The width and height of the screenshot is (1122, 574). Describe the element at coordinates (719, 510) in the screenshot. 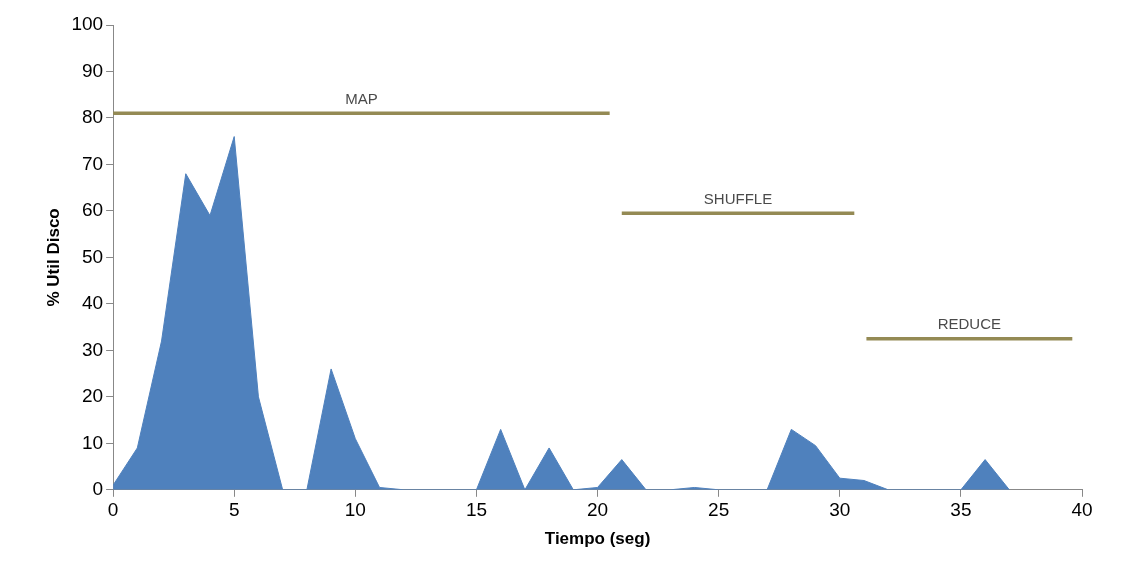

I see `x-tick-label: 25` at that location.